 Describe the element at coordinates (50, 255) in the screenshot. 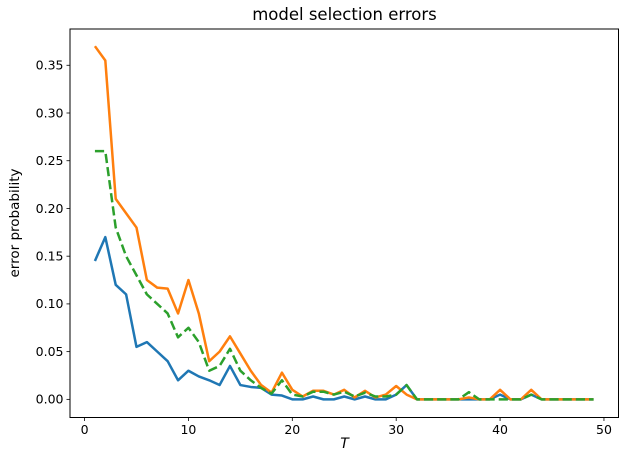

I see `y-tick-label: 0.15` at that location.